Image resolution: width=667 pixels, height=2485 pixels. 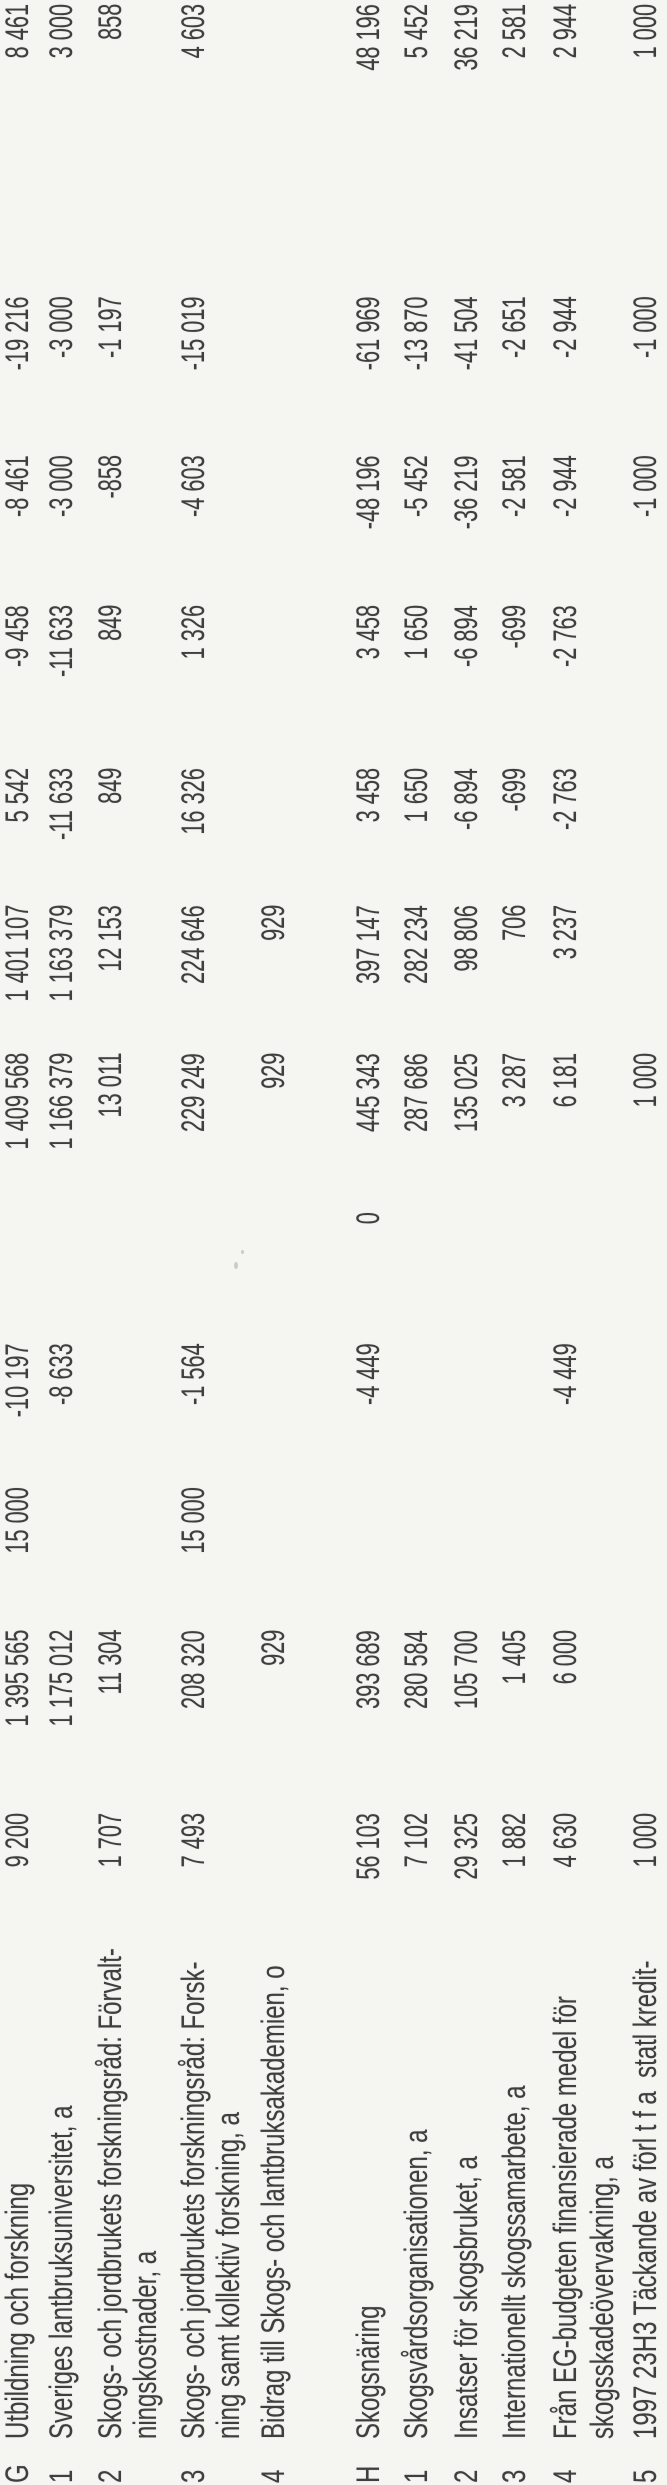 I want to click on table-cell: 3 237, so click(x=565, y=932).